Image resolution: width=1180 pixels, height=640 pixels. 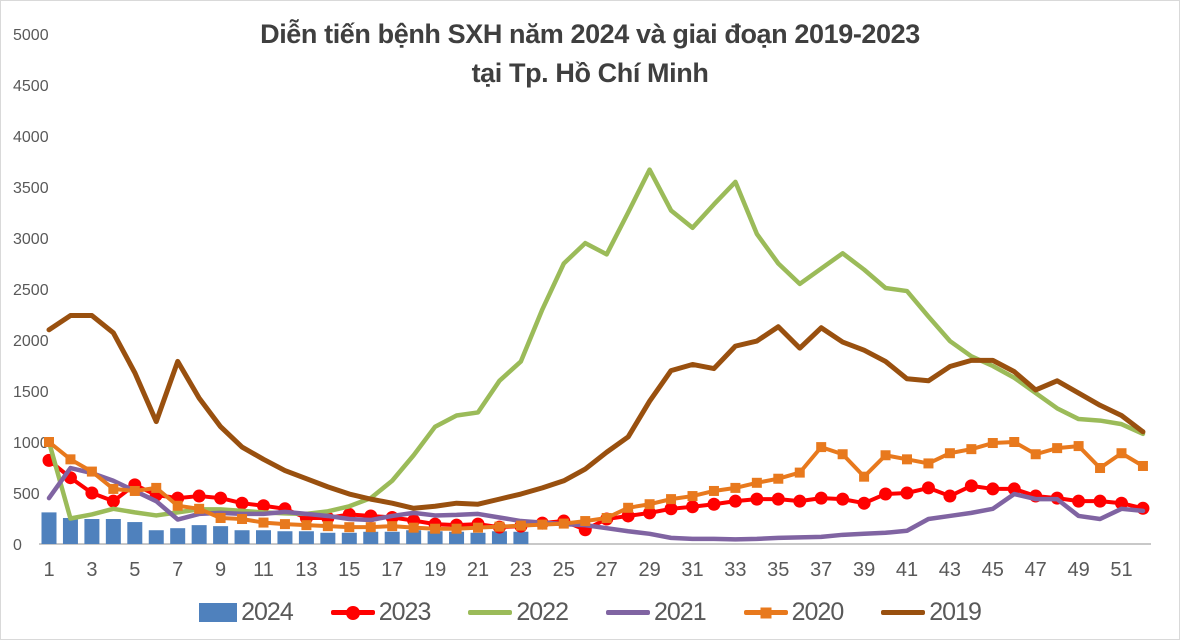 I want to click on legend-marker-2020, so click(x=766, y=612).